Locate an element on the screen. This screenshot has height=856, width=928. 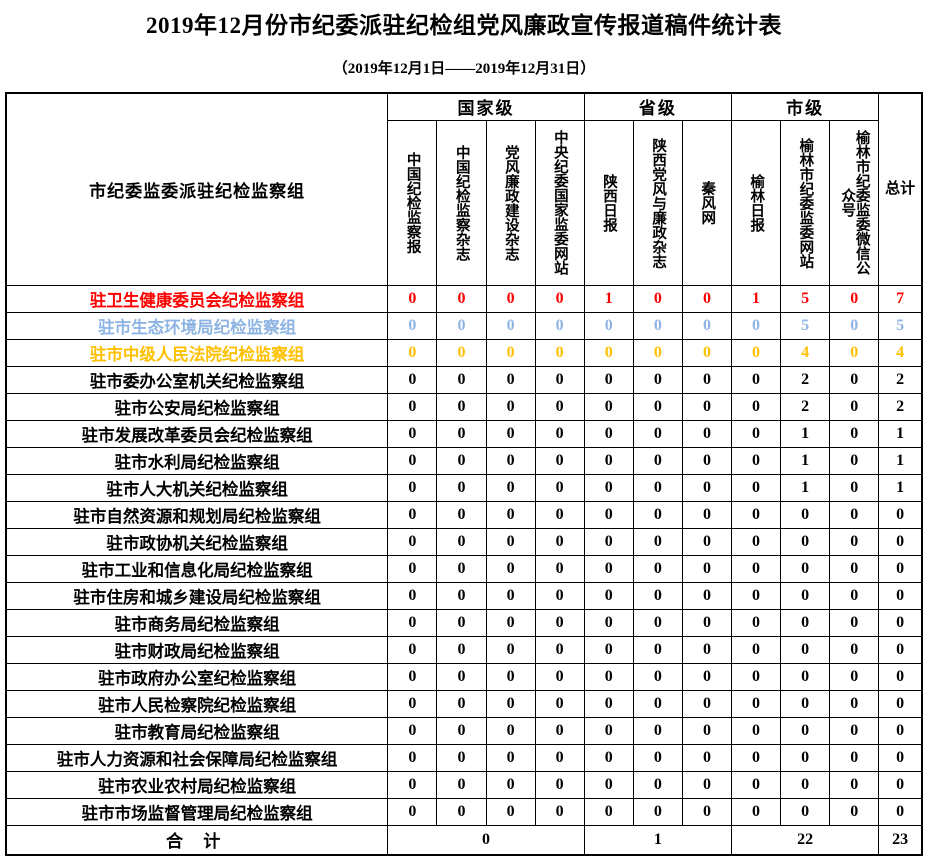
column-header-3: 党风廉政建设杂志 is located at coordinates (510, 202).